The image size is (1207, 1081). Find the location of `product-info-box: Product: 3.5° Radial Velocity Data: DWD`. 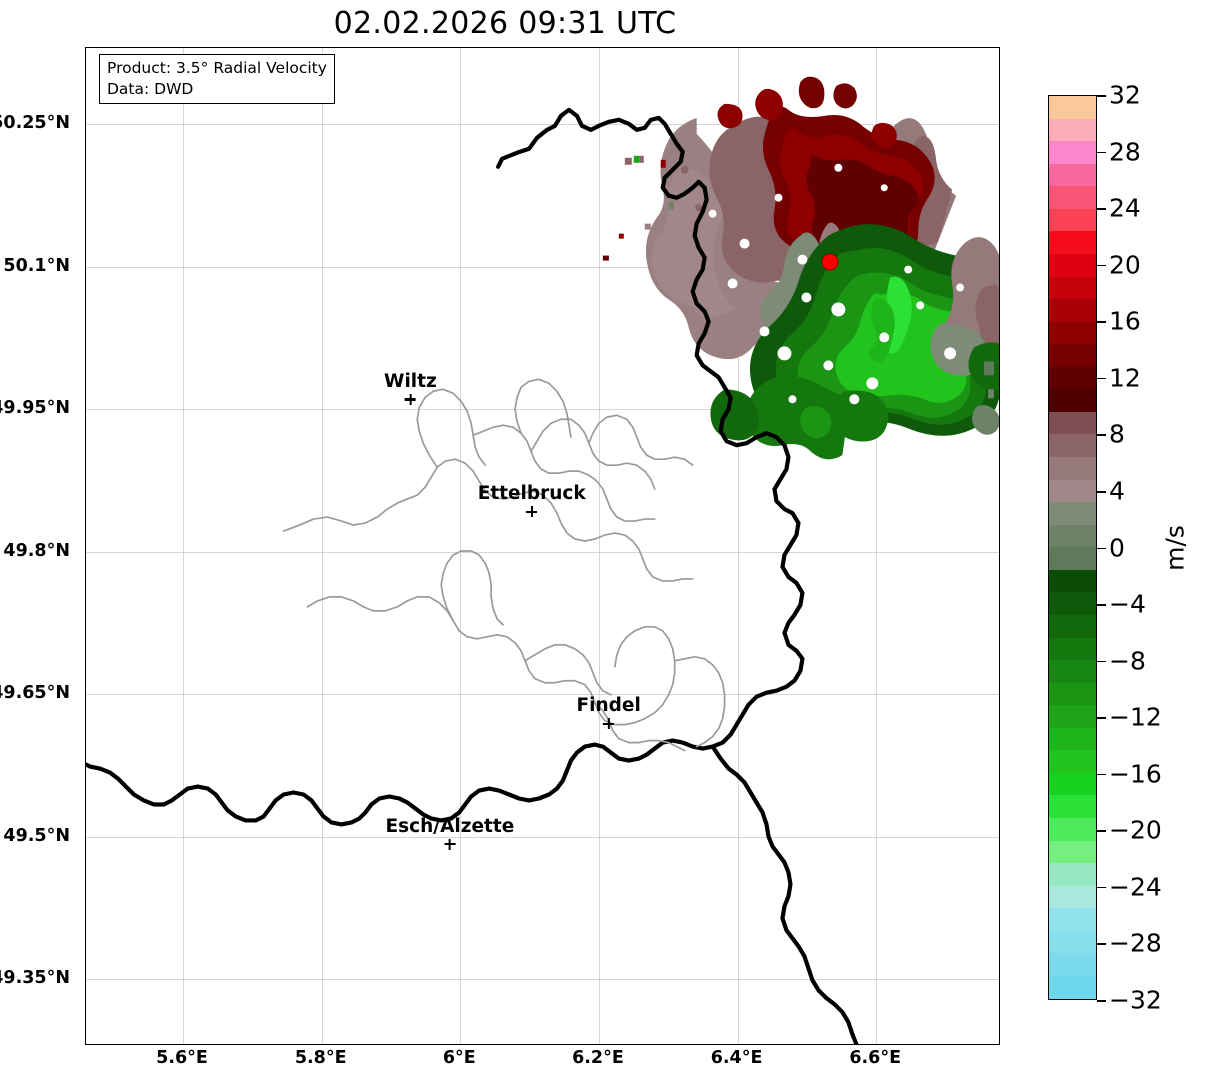

product-info-box: Product: 3.5° Radial Velocity Data: DWD is located at coordinates (217, 79).